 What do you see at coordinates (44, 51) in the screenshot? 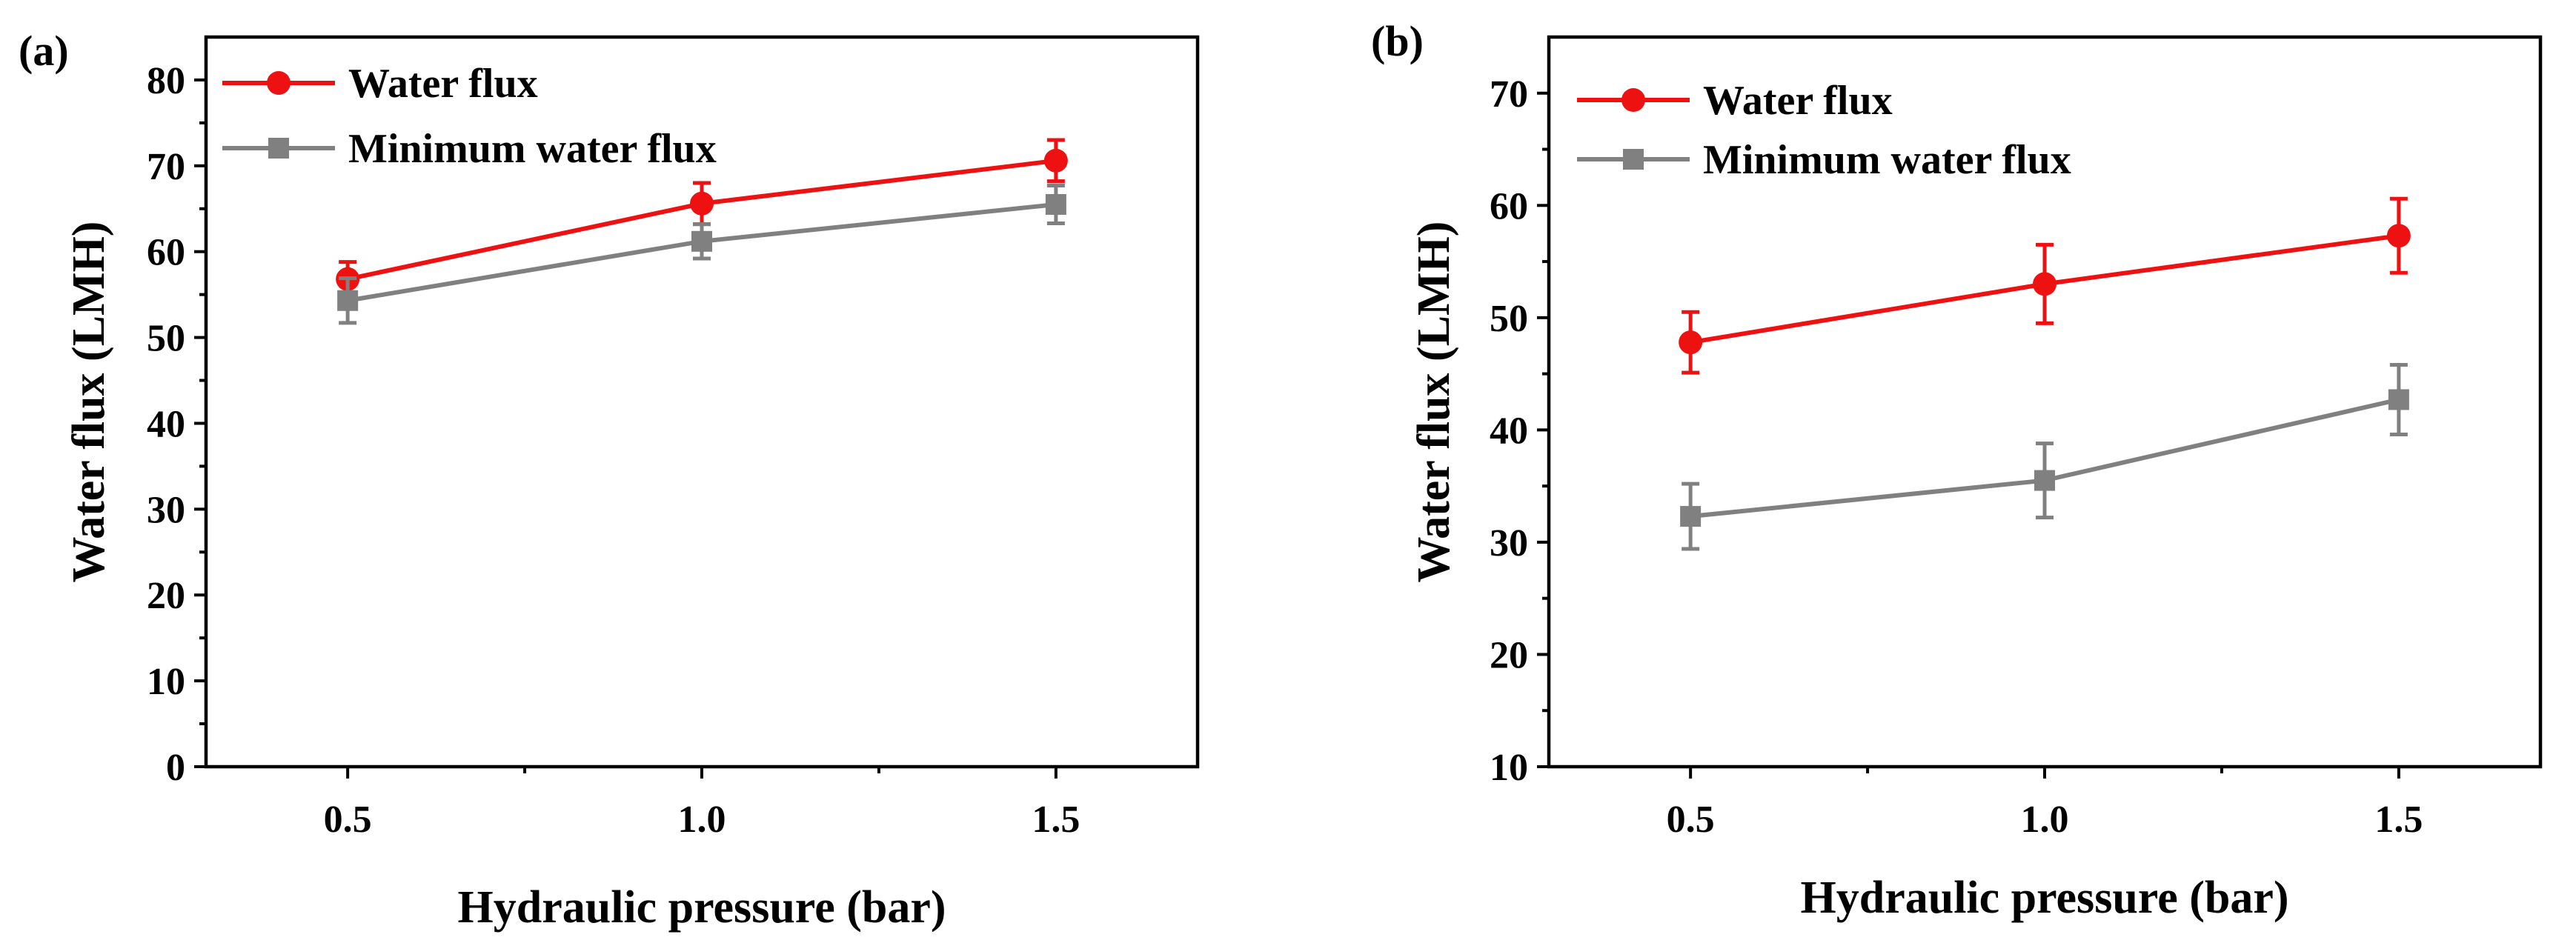
I see `panel-label: (a)` at bounding box center [44, 51].